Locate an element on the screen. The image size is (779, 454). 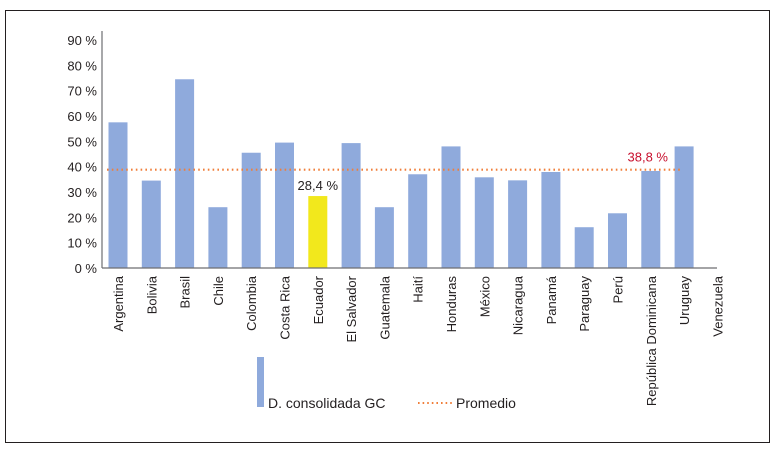
average-value-label: 38,8 % is located at coordinates (648, 157).